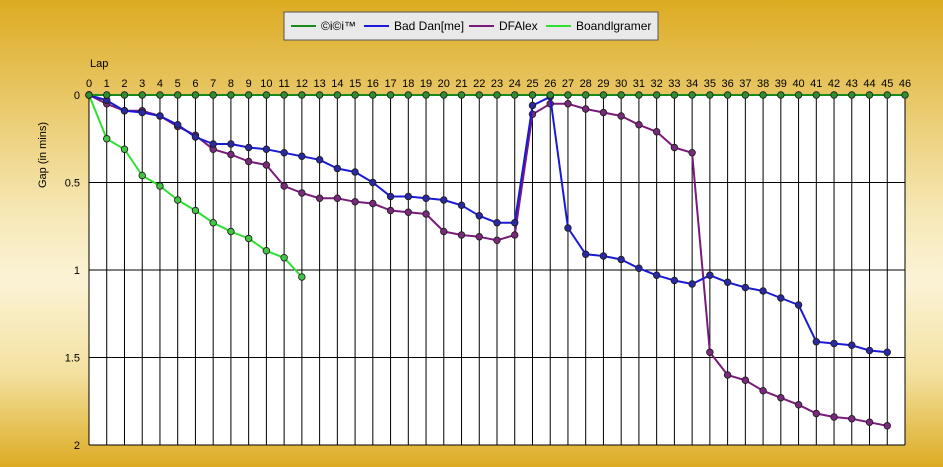  Describe the element at coordinates (598, 26) in the screenshot. I see `legend-item-boandlgramer: Boandlgramer` at that location.